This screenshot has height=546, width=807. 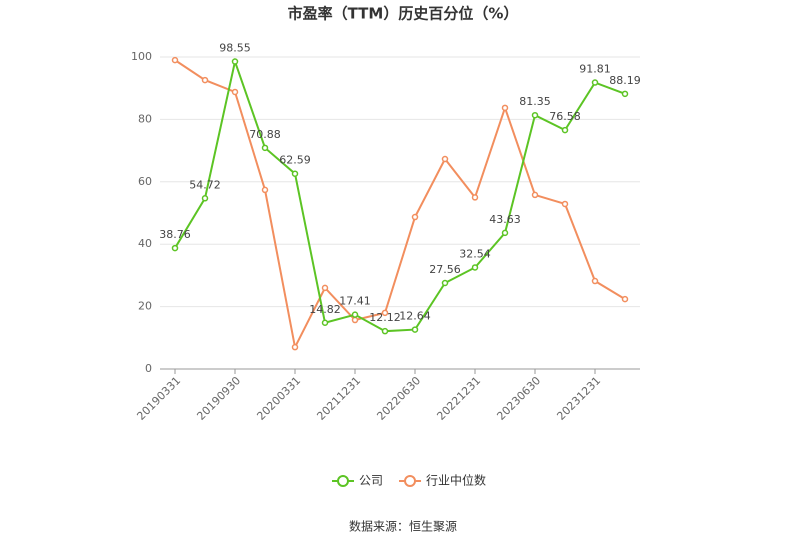 What do you see at coordinates (385, 317) in the screenshot?
I see `data-label: 12.12` at bounding box center [385, 317].